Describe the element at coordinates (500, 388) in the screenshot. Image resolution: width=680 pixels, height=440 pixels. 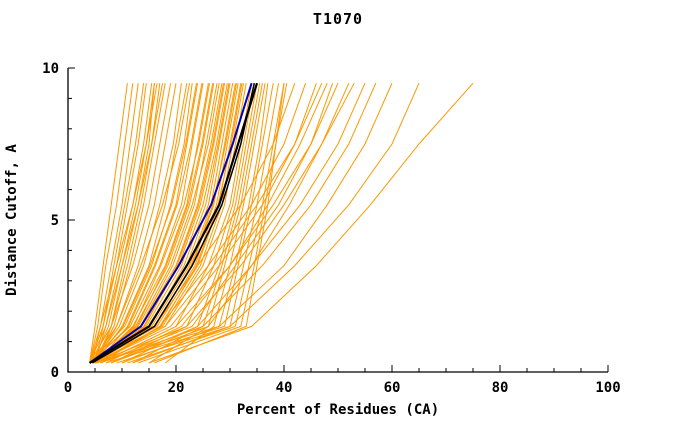
I see `x-tick-label: 80` at that location.